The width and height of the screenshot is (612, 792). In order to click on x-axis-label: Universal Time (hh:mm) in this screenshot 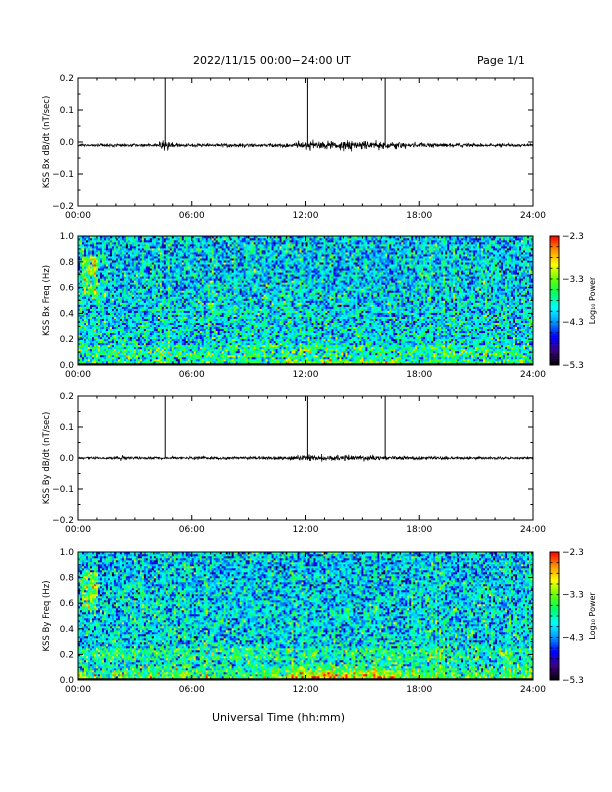, I will do `click(278, 717)`.